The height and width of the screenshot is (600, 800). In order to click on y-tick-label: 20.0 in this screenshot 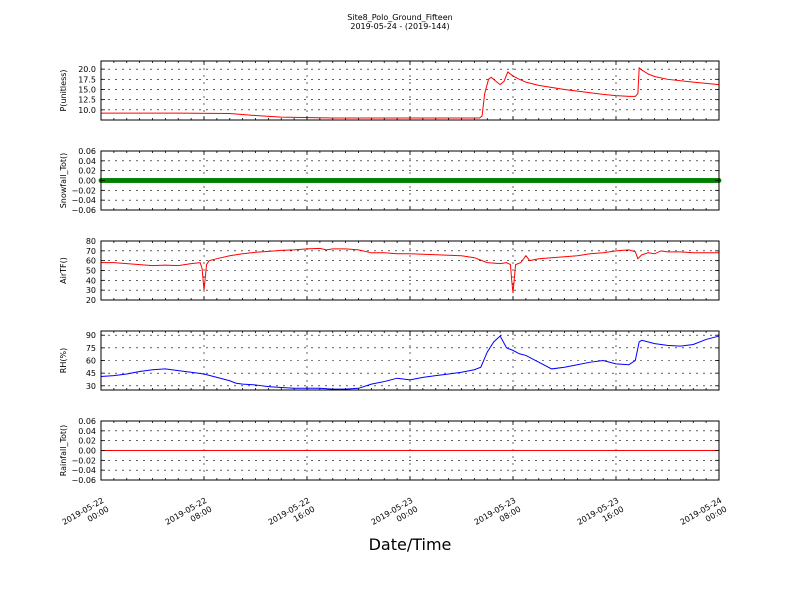, I will do `click(87, 69)`.